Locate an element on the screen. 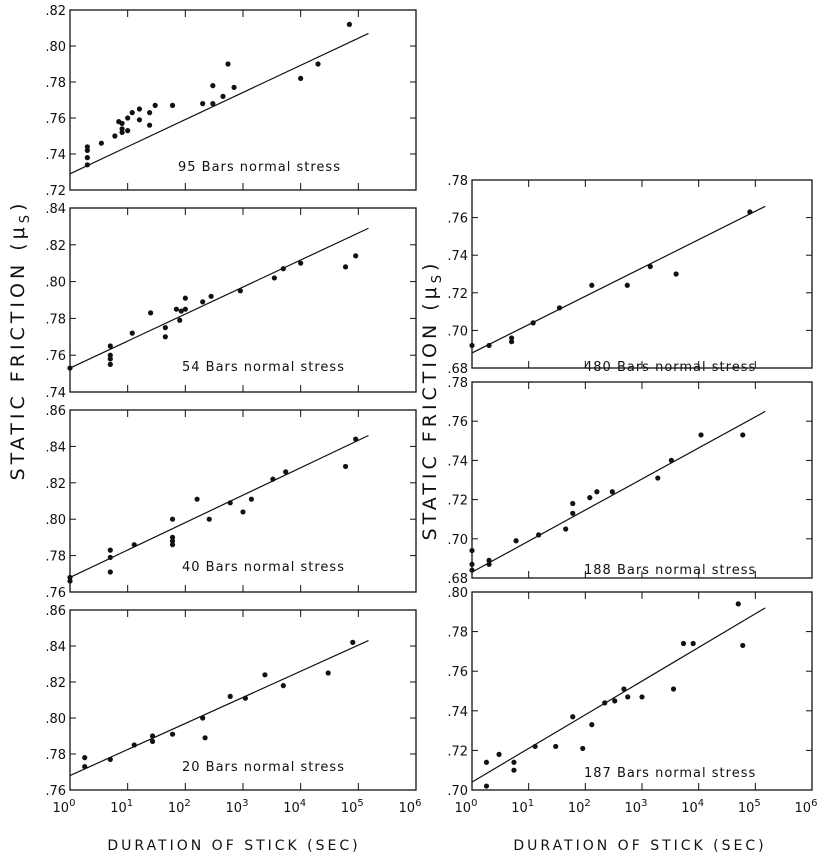 The image size is (831, 857). y-tick-label: .82 is located at coordinates (55, 246).